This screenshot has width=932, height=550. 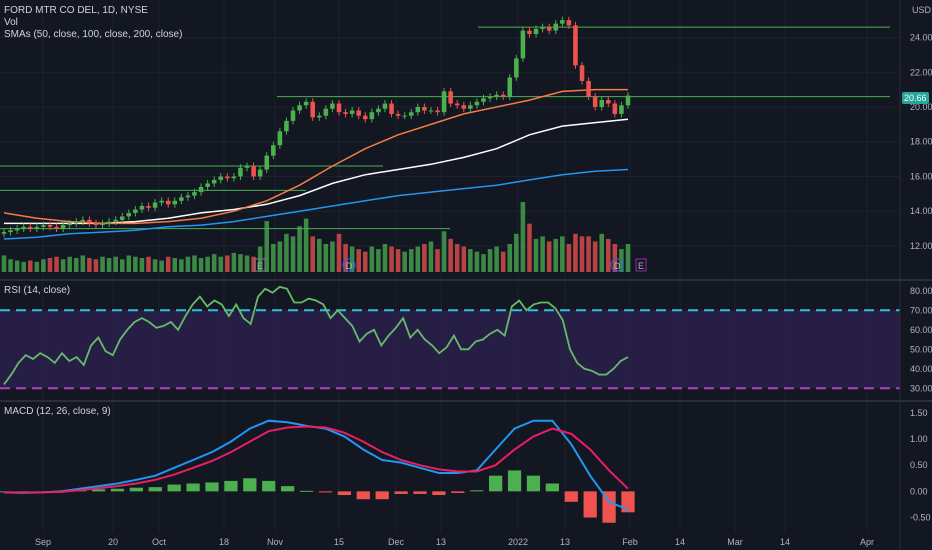 I want to click on signal-line, so click(x=316, y=459).